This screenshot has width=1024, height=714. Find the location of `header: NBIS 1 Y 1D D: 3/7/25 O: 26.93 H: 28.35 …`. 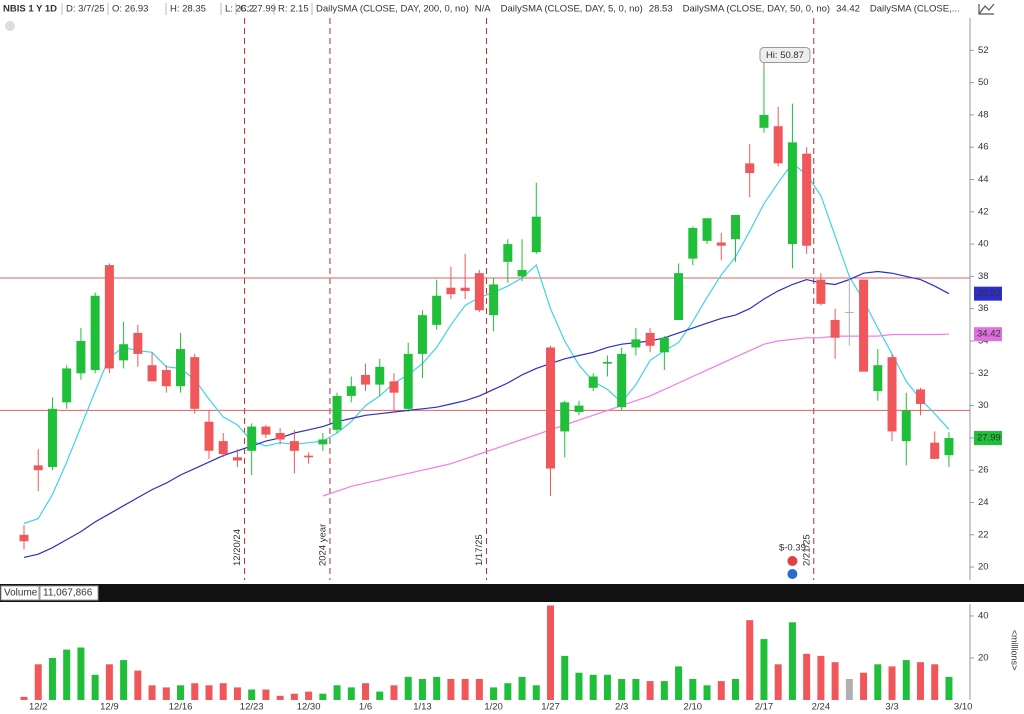

header: NBIS 1 Y 1D D: 3/7/25 O: 26.93 H: 28.35 … is located at coordinates (481, 9).